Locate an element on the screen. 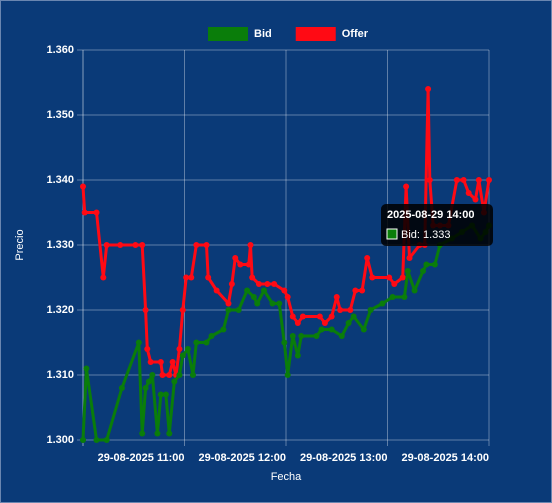 The width and height of the screenshot is (552, 503). y-tick-label: 1.300 is located at coordinates (60, 440).